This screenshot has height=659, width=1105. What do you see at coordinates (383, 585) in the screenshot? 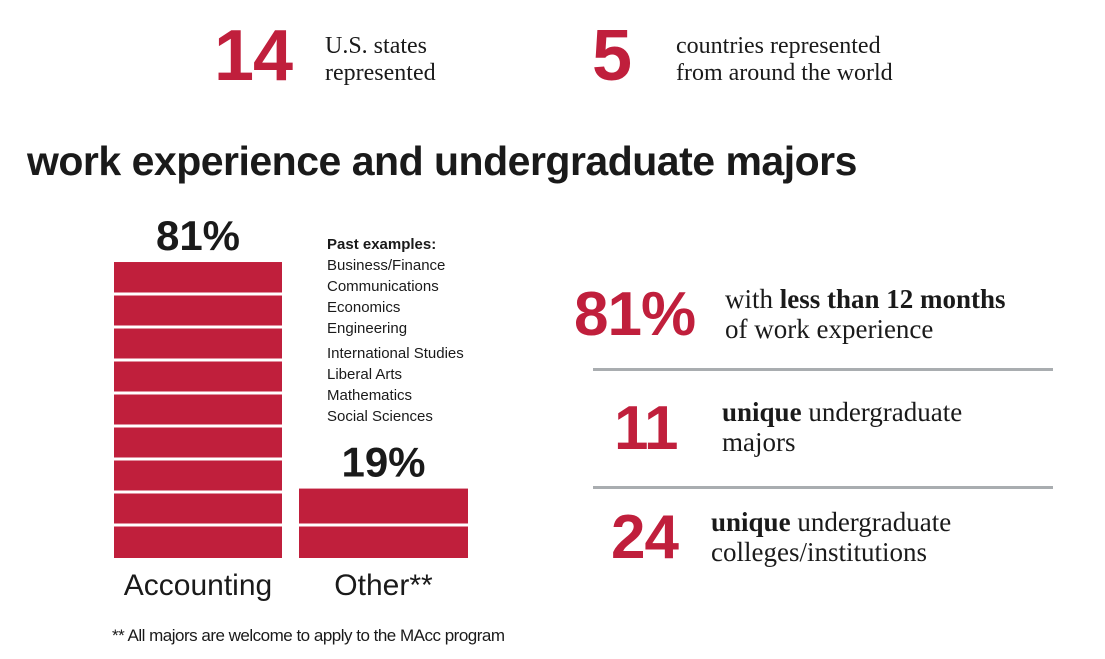
I see `category-label: Other**` at bounding box center [383, 585].